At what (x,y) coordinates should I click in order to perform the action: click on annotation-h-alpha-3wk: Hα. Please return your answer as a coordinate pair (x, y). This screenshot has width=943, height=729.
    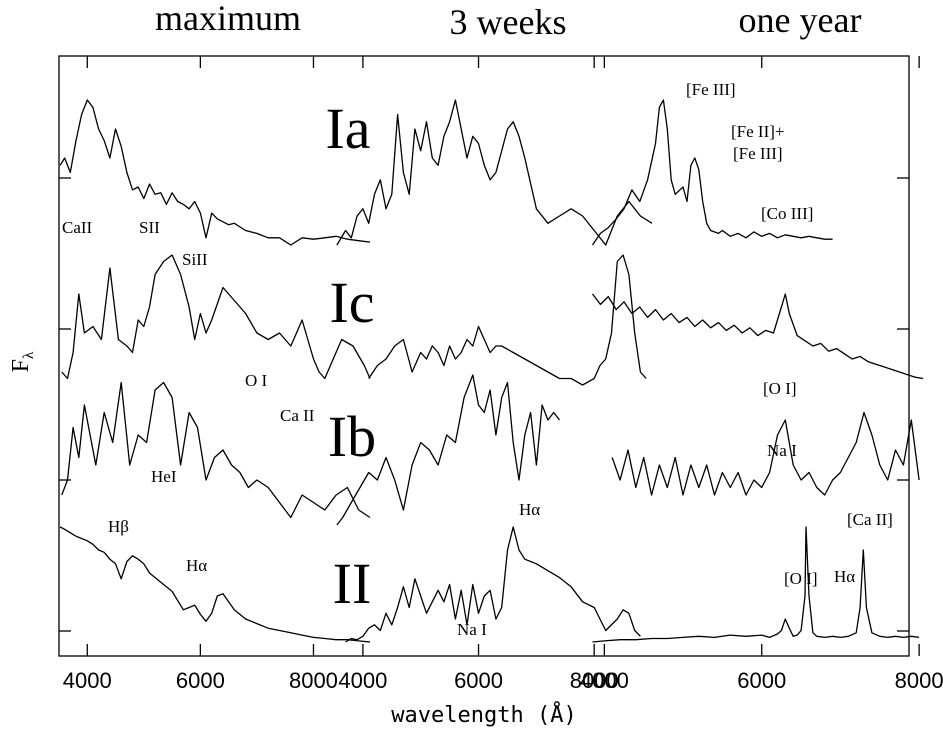
    Looking at the image, I should click on (529, 509).